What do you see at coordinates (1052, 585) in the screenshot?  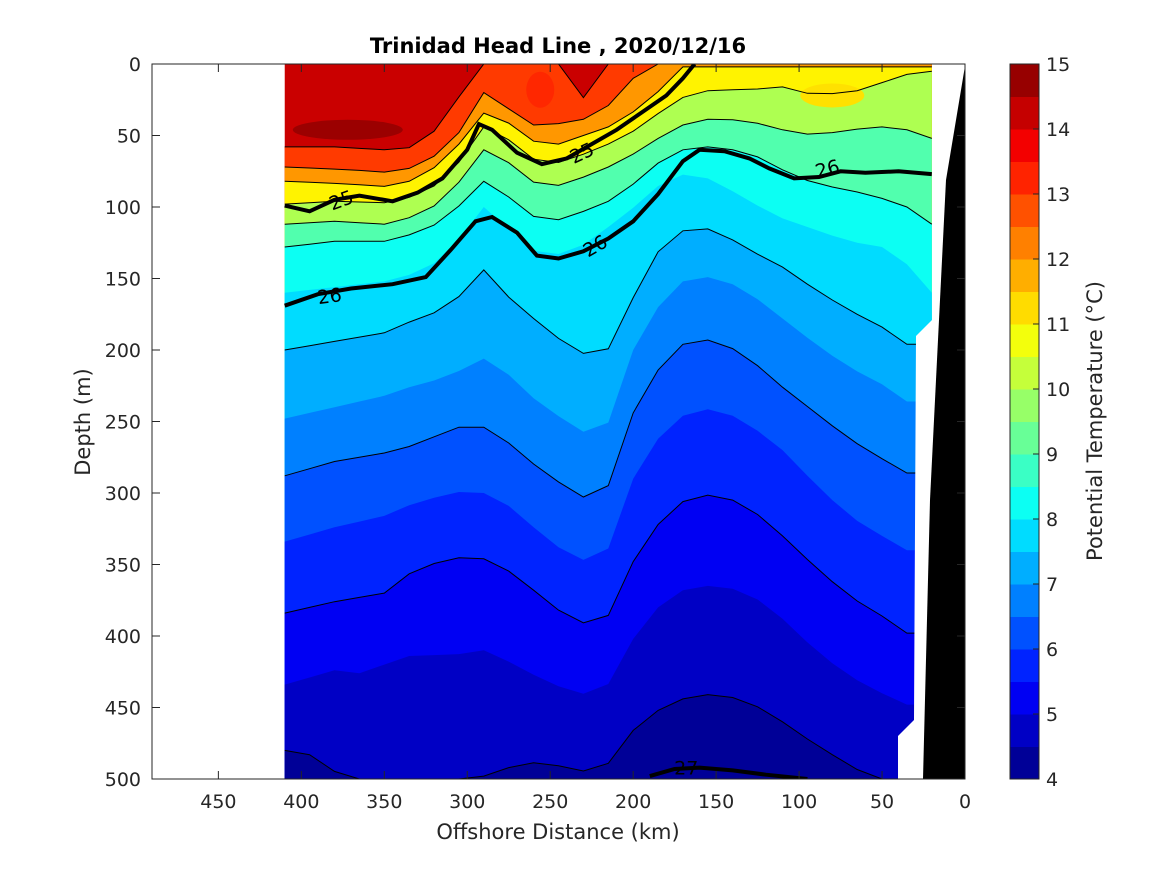 I see `colorbar-tick-label: 7` at bounding box center [1052, 585].